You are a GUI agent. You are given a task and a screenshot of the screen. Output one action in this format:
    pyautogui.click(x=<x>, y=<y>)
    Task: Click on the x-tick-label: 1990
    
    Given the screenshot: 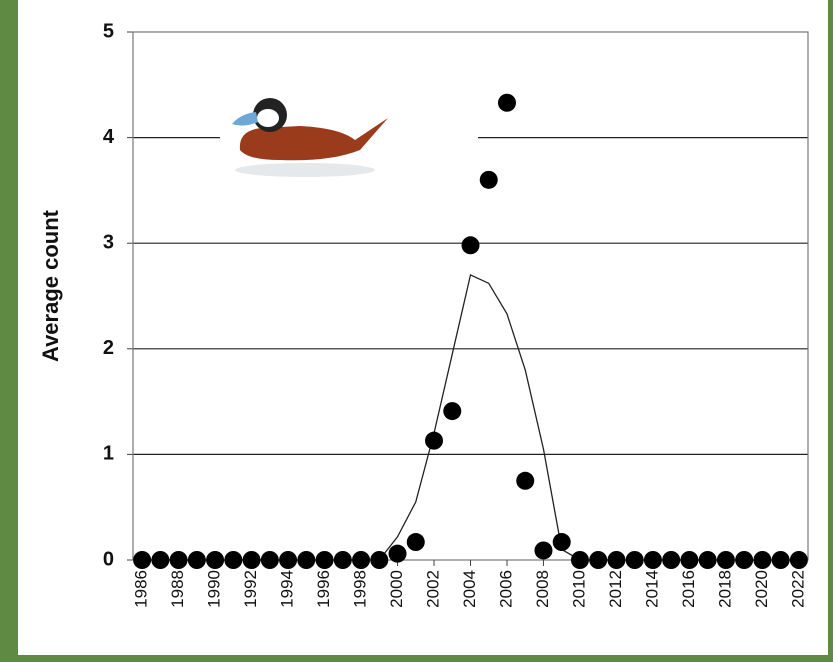 What is the action you would take?
    pyautogui.click(x=214, y=589)
    